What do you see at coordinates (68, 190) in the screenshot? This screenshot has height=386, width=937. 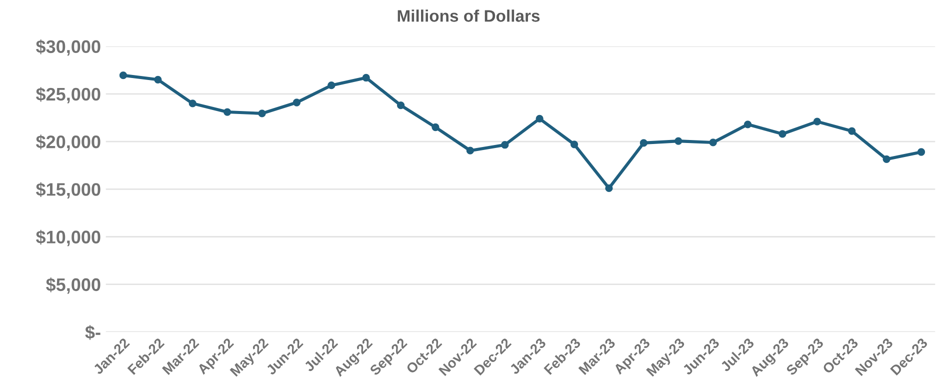 I see `y-tick-label: $15,000` at bounding box center [68, 190].